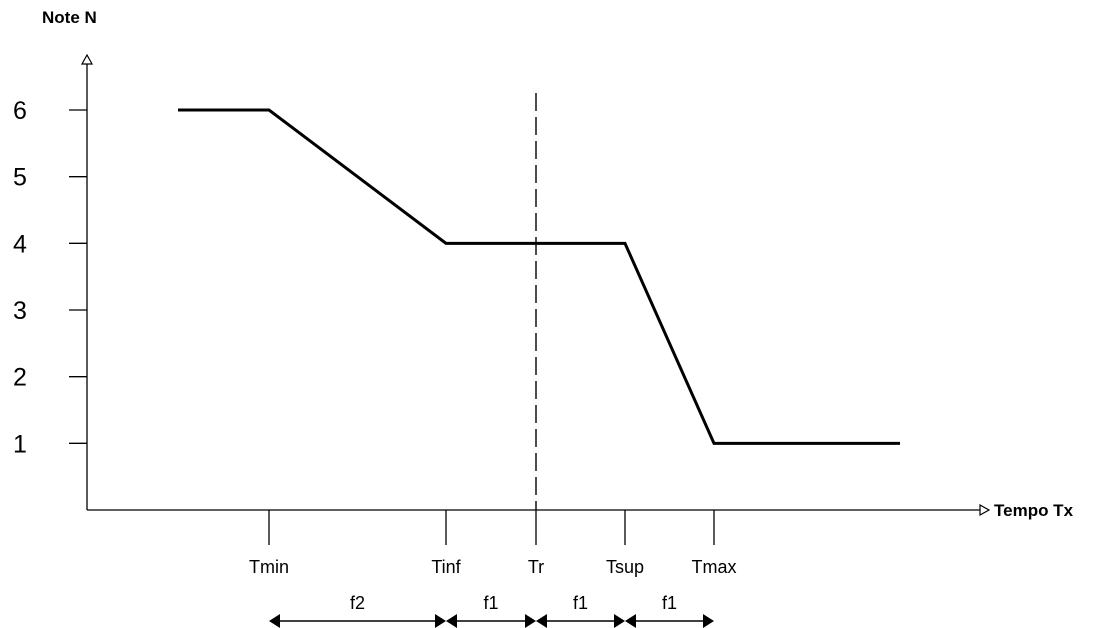 The image size is (1114, 628). I want to click on interval-label: f2, so click(357, 603).